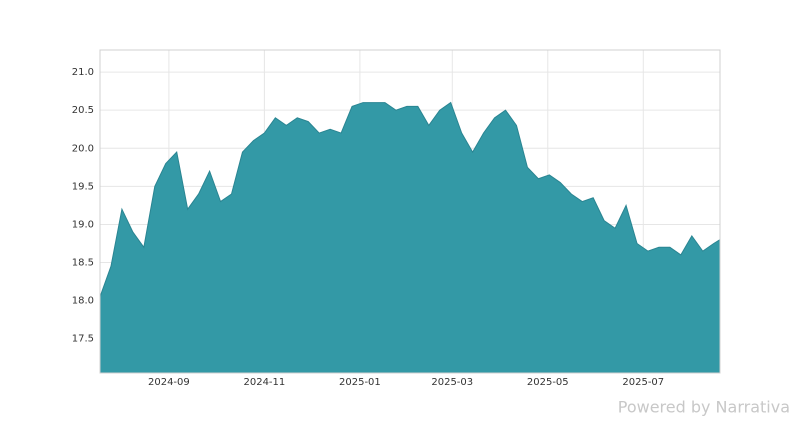 The width and height of the screenshot is (800, 424). I want to click on x-tick-label: 2024-11, so click(264, 382).